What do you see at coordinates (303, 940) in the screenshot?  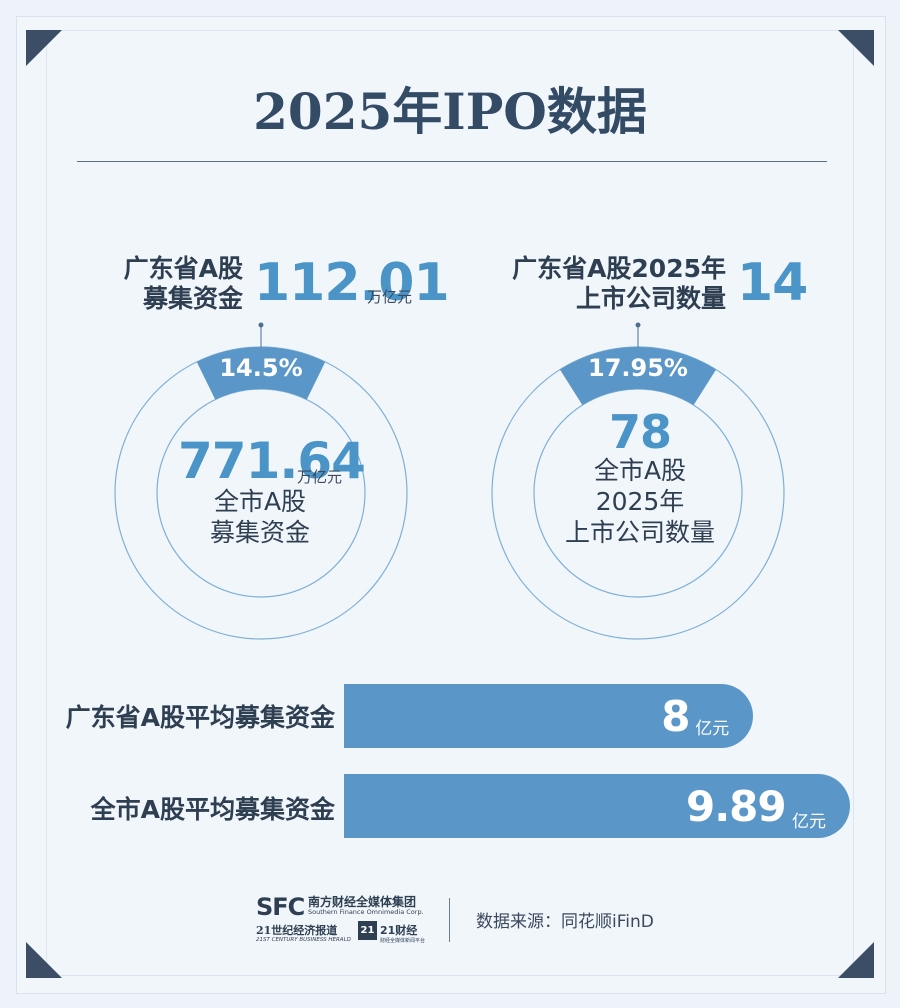 I see `herald-logo-en: 21ST CENTURY BUSINESS HERALD` at bounding box center [303, 940].